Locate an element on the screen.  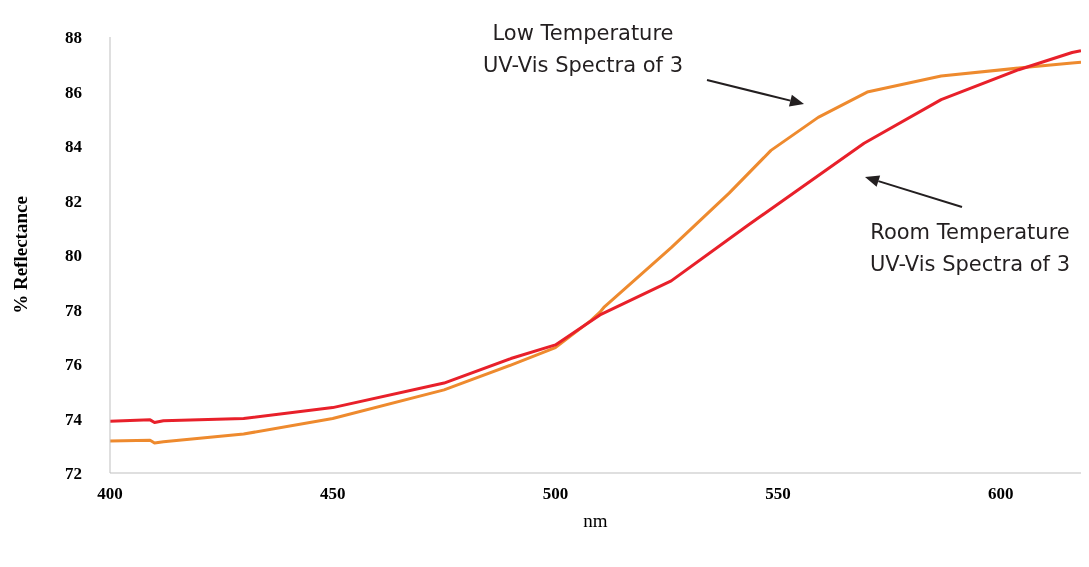
x-tick-label: 550 is located at coordinates (778, 494).